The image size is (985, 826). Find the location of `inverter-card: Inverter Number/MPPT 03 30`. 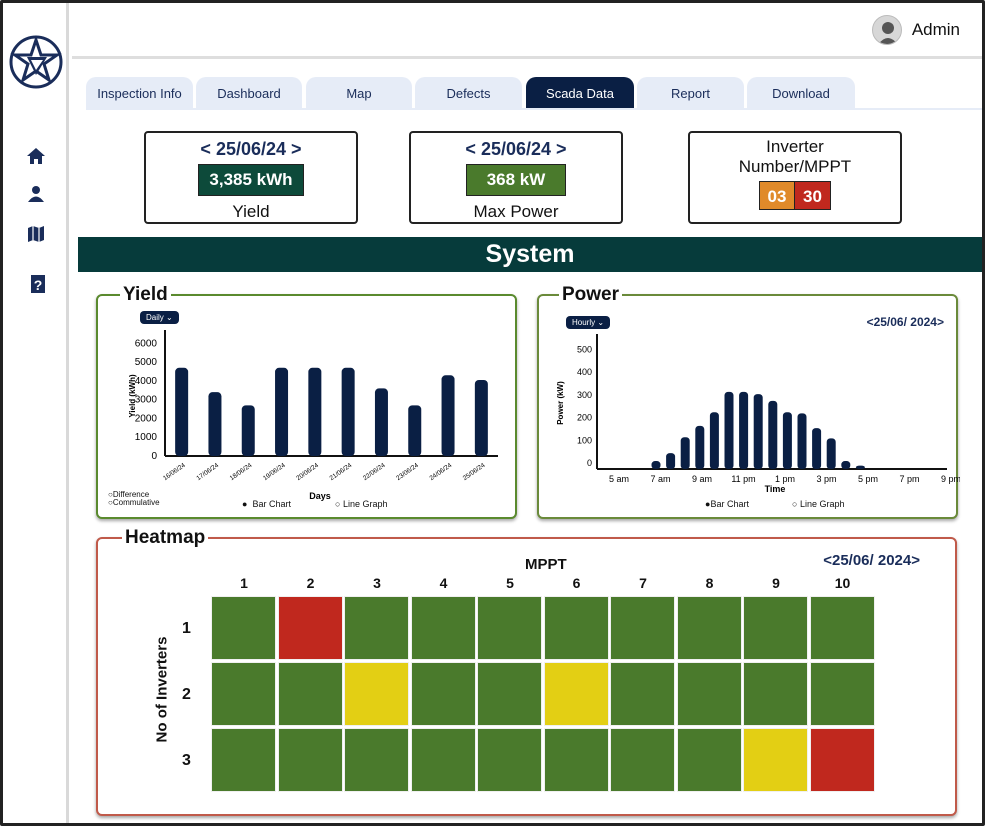

inverter-card: Inverter Number/MPPT 03 30 is located at coordinates (795, 177).